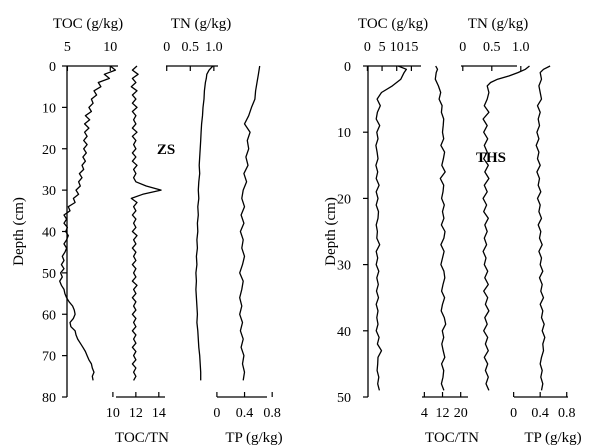  What do you see at coordinates (159, 413) in the screenshot?
I see `x-tick-label: 14` at bounding box center [159, 413].